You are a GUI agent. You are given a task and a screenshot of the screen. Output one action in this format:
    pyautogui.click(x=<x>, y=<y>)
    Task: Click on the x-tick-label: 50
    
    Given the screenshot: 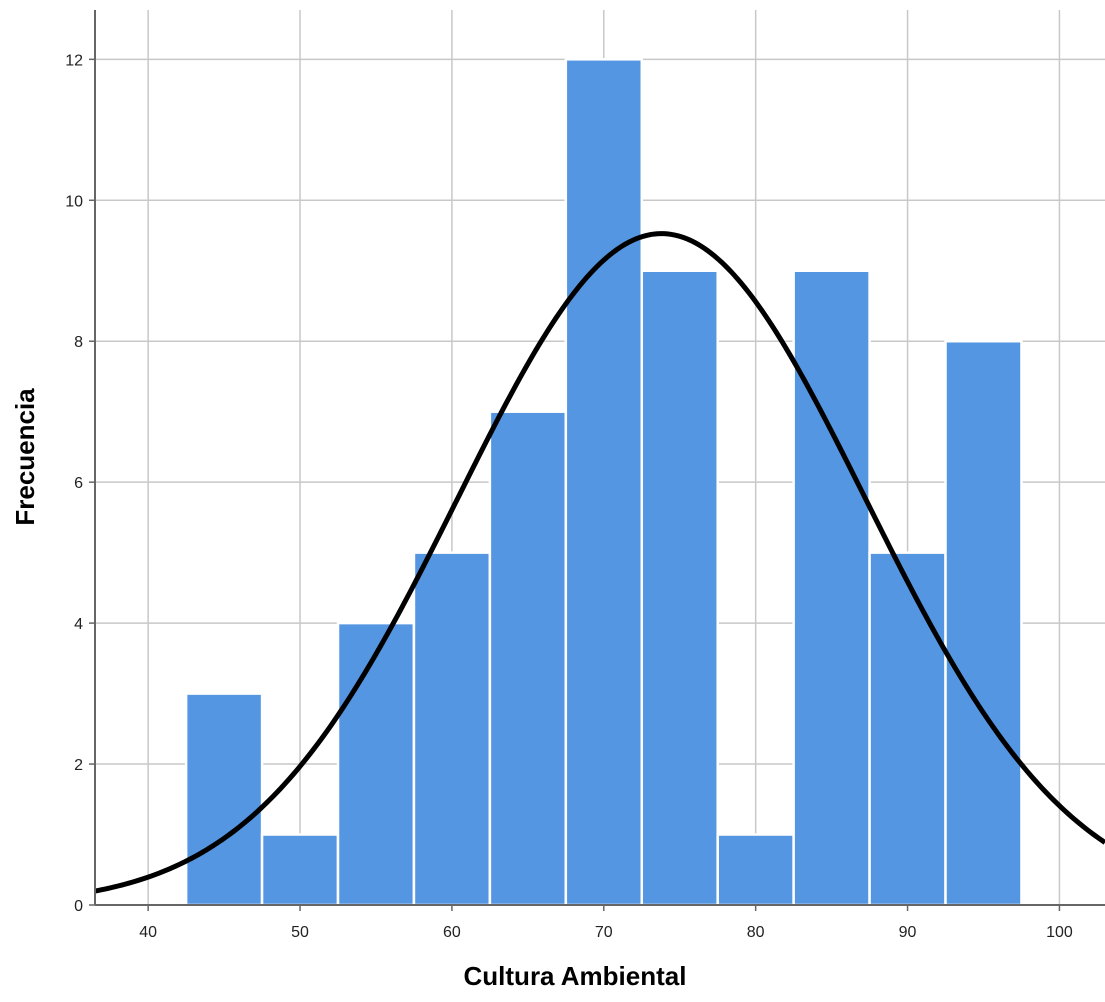 What is the action you would take?
    pyautogui.click(x=300, y=932)
    